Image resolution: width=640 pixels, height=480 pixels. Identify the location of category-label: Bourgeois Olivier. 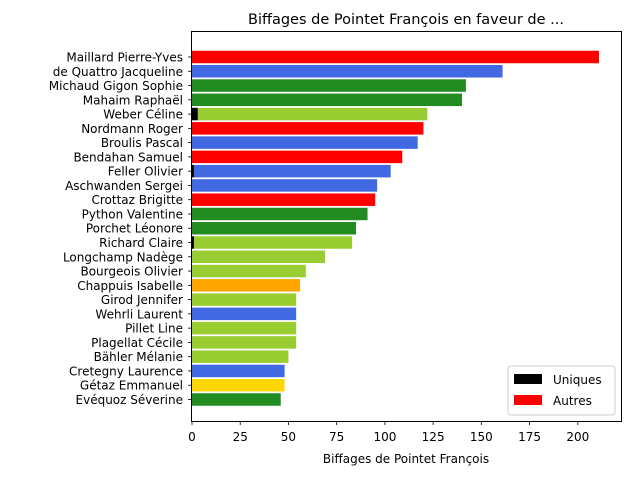
(131, 272).